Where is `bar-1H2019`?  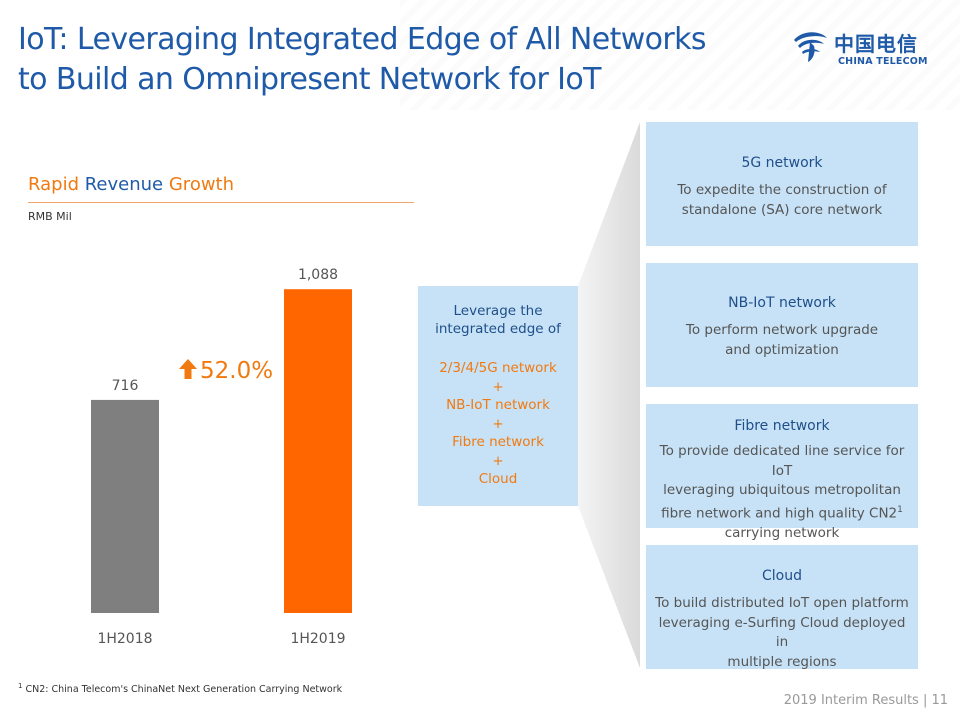
bar-1H2019 is located at coordinates (318, 451).